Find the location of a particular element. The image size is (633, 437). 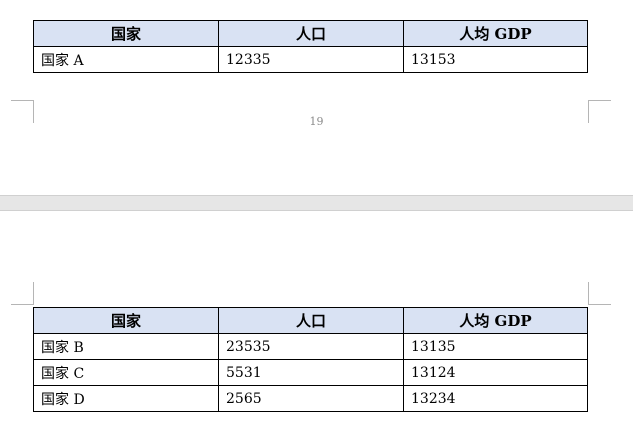

cell-country: 国家 D is located at coordinates (126, 398).